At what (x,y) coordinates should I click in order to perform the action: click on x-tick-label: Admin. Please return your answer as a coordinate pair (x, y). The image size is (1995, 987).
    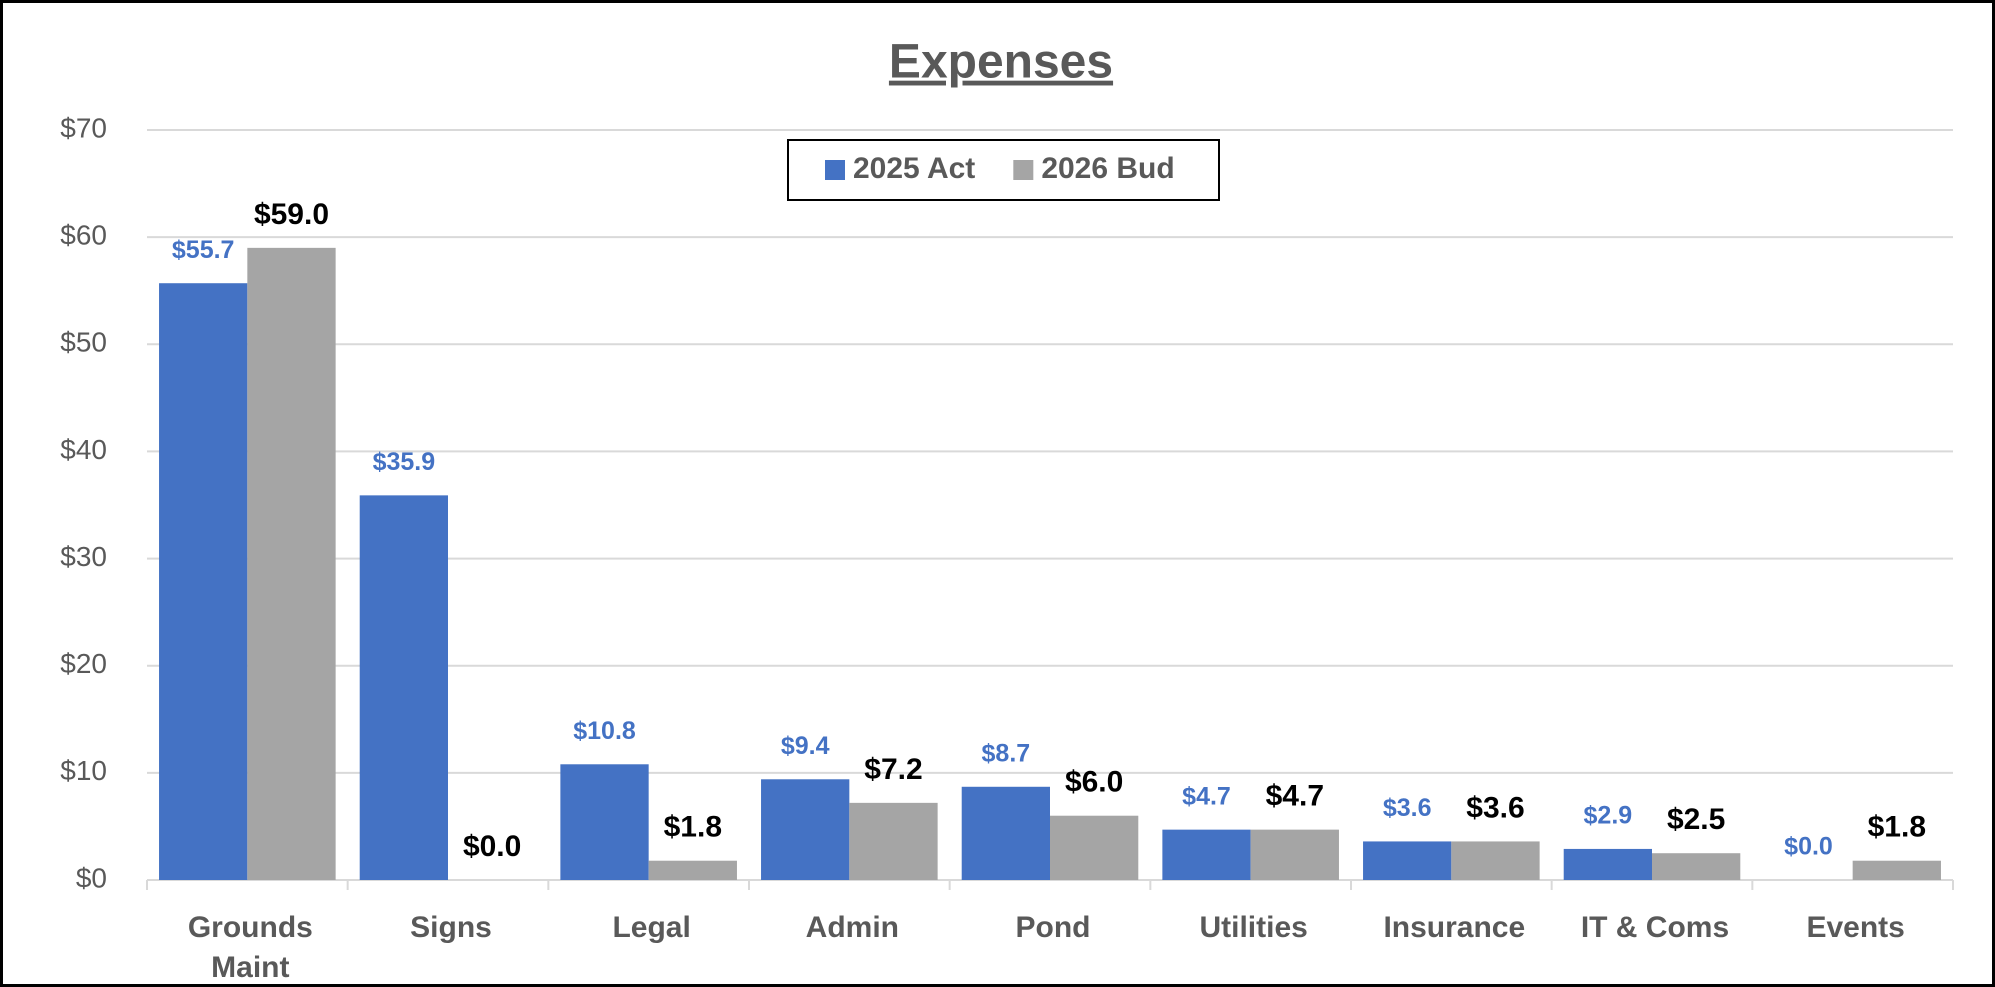
    Looking at the image, I should click on (852, 927).